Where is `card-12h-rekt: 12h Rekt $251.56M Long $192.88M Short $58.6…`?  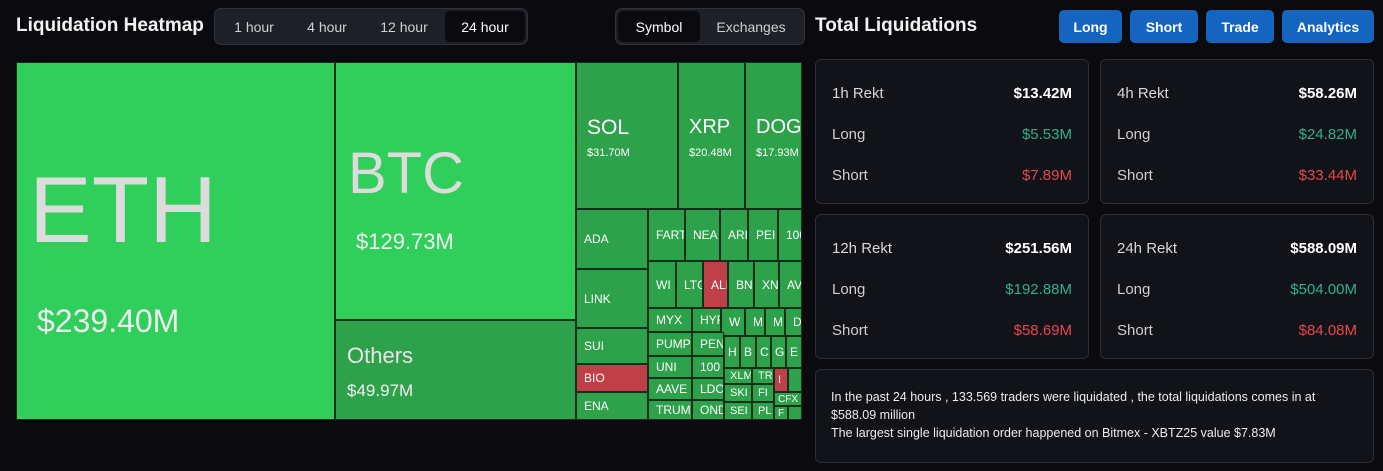 card-12h-rekt: 12h Rekt $251.56M Long $192.88M Short $58.6… is located at coordinates (952, 286).